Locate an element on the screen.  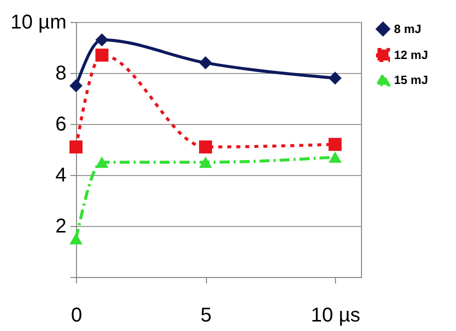
x-tick-label: 0 is located at coordinates (76, 315).